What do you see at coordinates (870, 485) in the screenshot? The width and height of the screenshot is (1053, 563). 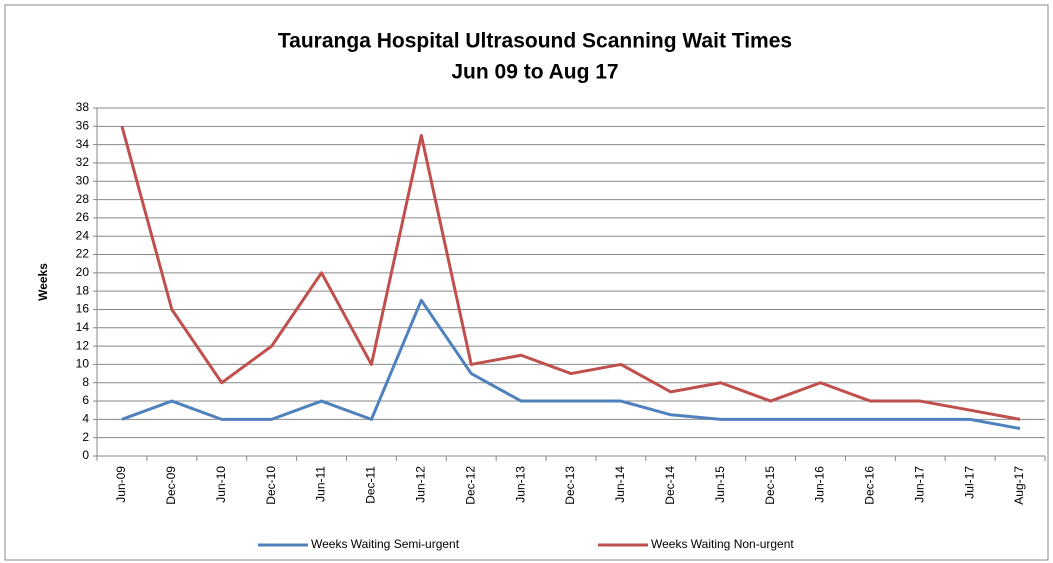 I see `x-tick-label: Dec-16` at bounding box center [870, 485].